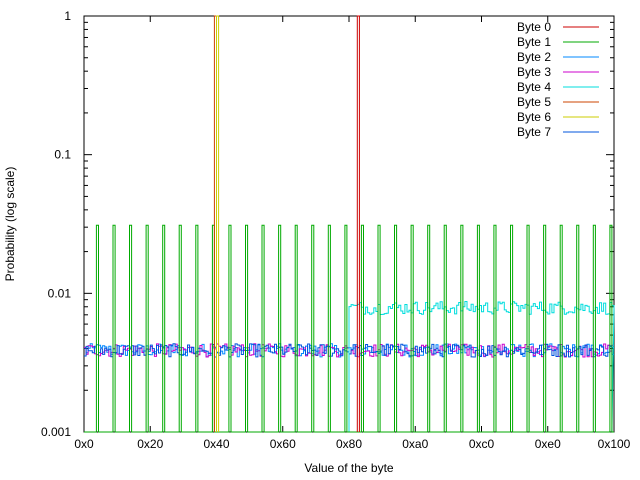 The height and width of the screenshot is (480, 640). I want to click on x-tick-label: 0x80, so click(349, 444).